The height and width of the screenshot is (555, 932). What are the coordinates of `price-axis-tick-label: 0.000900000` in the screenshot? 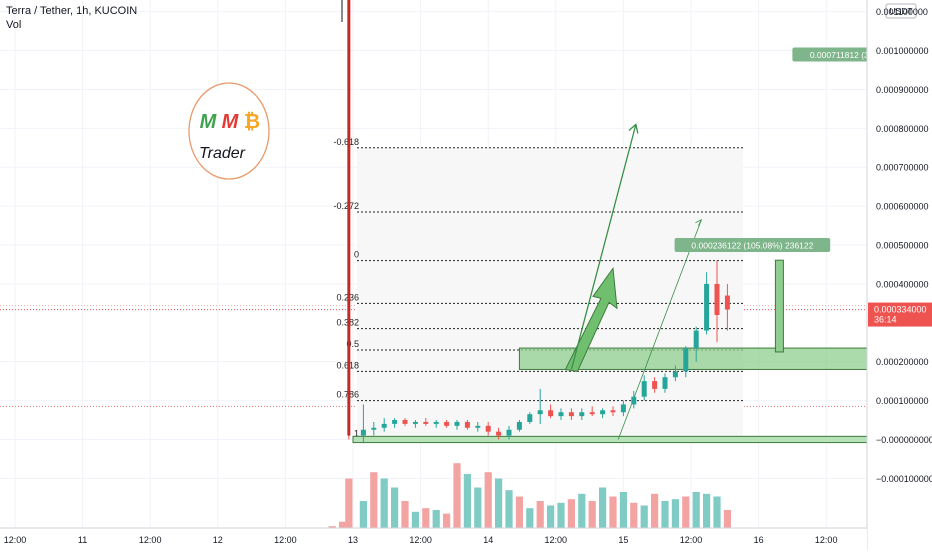 It's located at (902, 90).